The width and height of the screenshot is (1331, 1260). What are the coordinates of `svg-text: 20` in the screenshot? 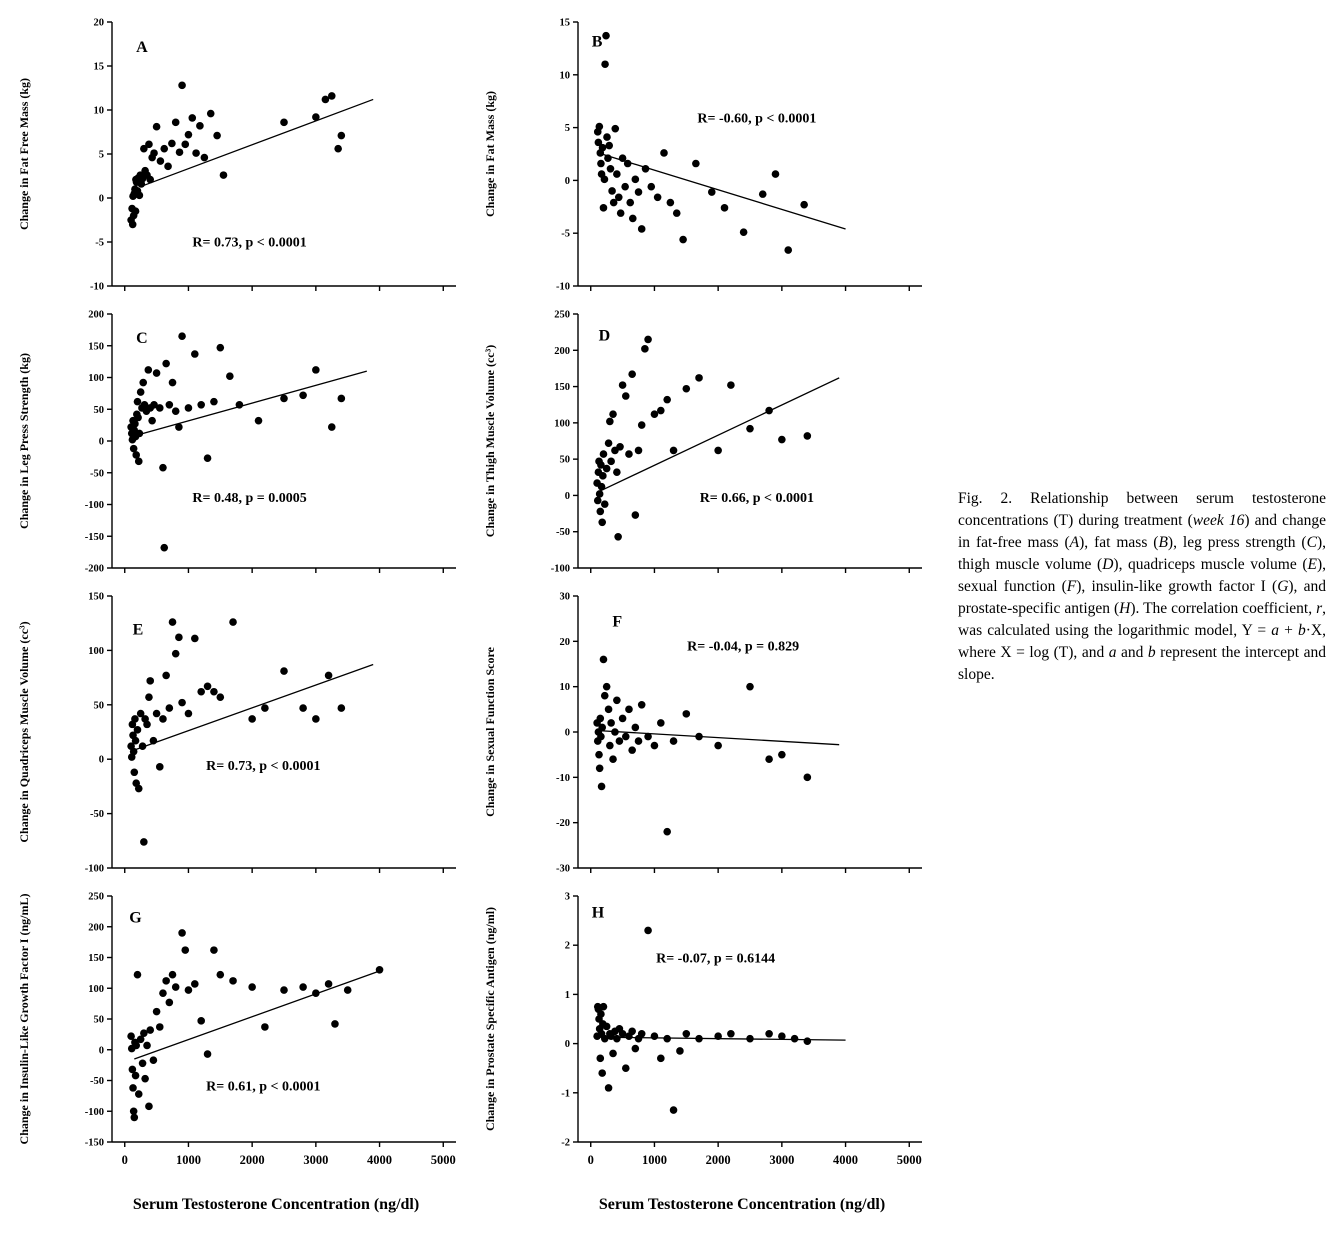 It's located at (565, 642).